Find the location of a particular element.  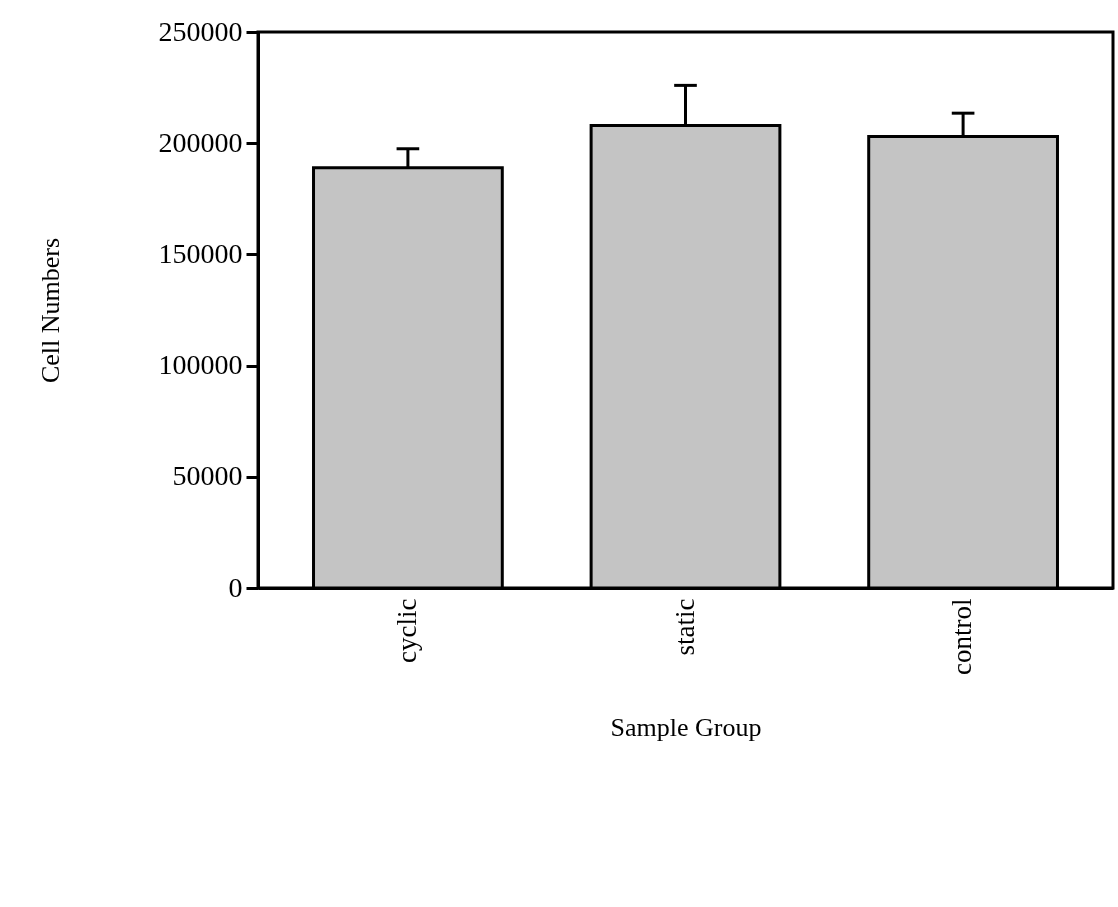

y-tick-label: 250000 is located at coordinates (200, 31).